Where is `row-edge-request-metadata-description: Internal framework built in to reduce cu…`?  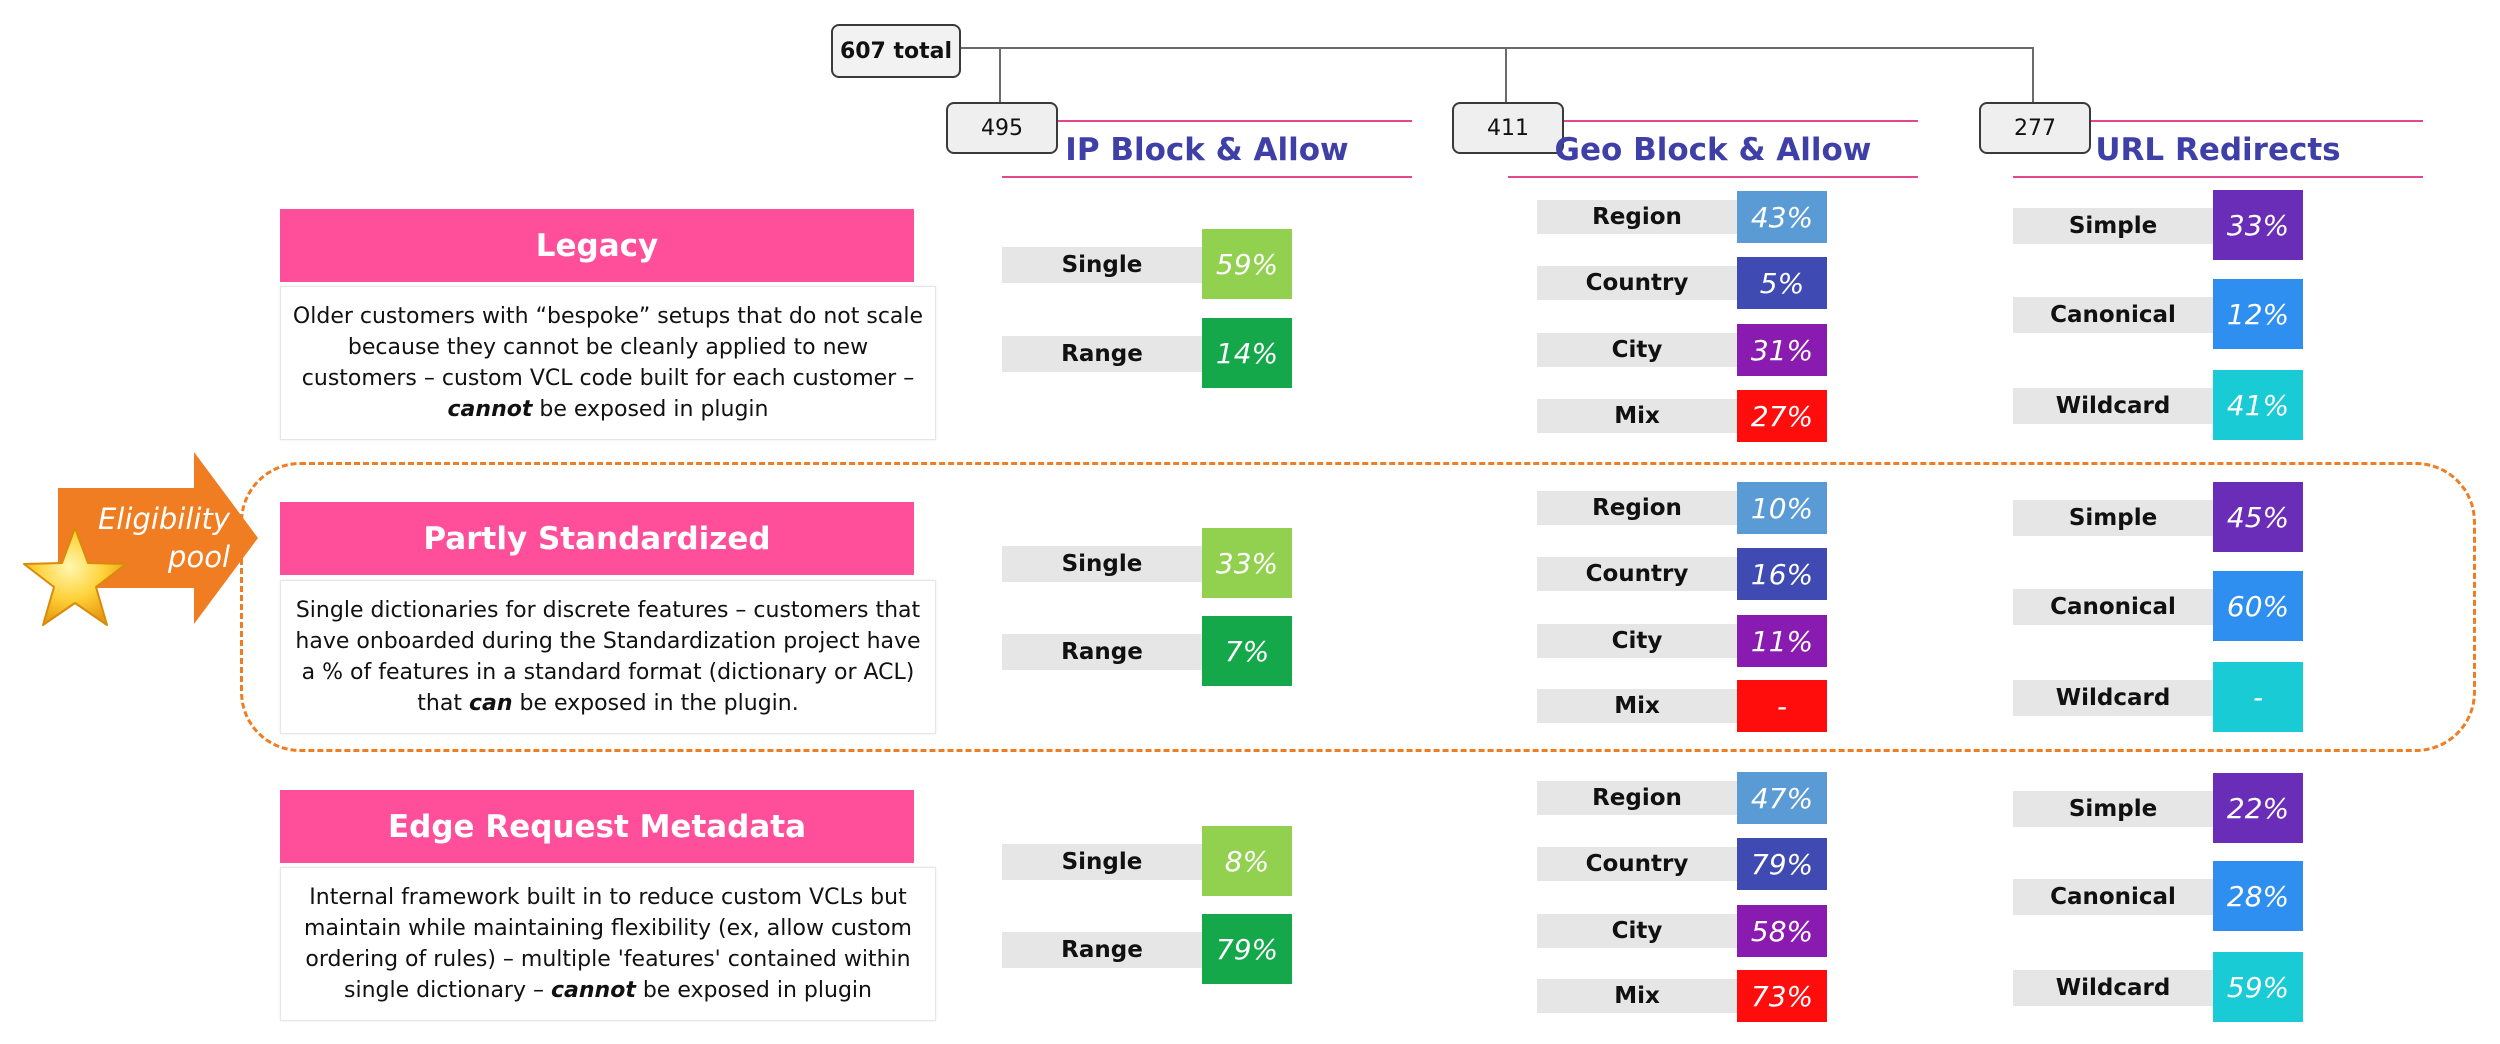
row-edge-request-metadata-description: Internal framework built in to reduce cu… is located at coordinates (608, 944).